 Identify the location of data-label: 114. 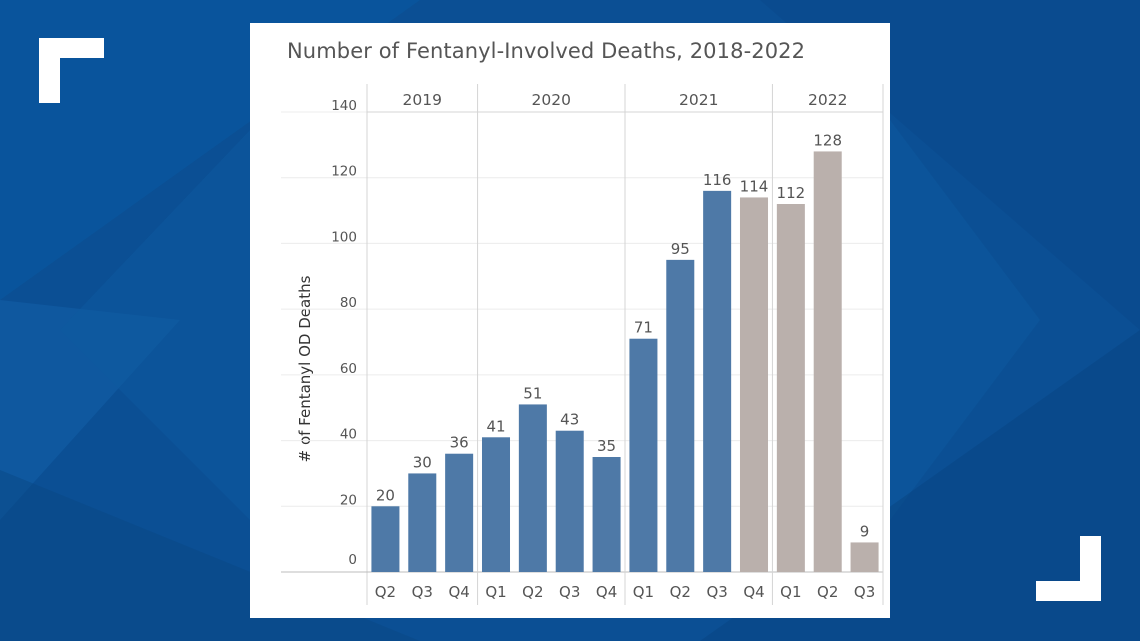
(754, 186).